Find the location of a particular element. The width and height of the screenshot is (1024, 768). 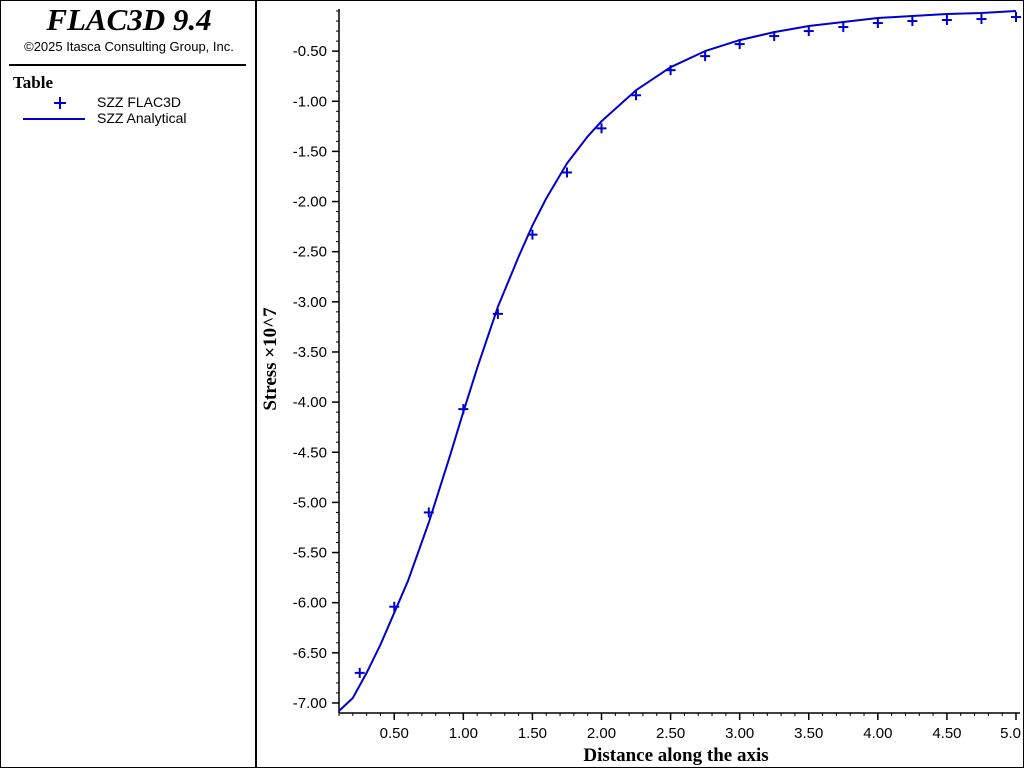

y-tick-label: -2.00 is located at coordinates (310, 202).